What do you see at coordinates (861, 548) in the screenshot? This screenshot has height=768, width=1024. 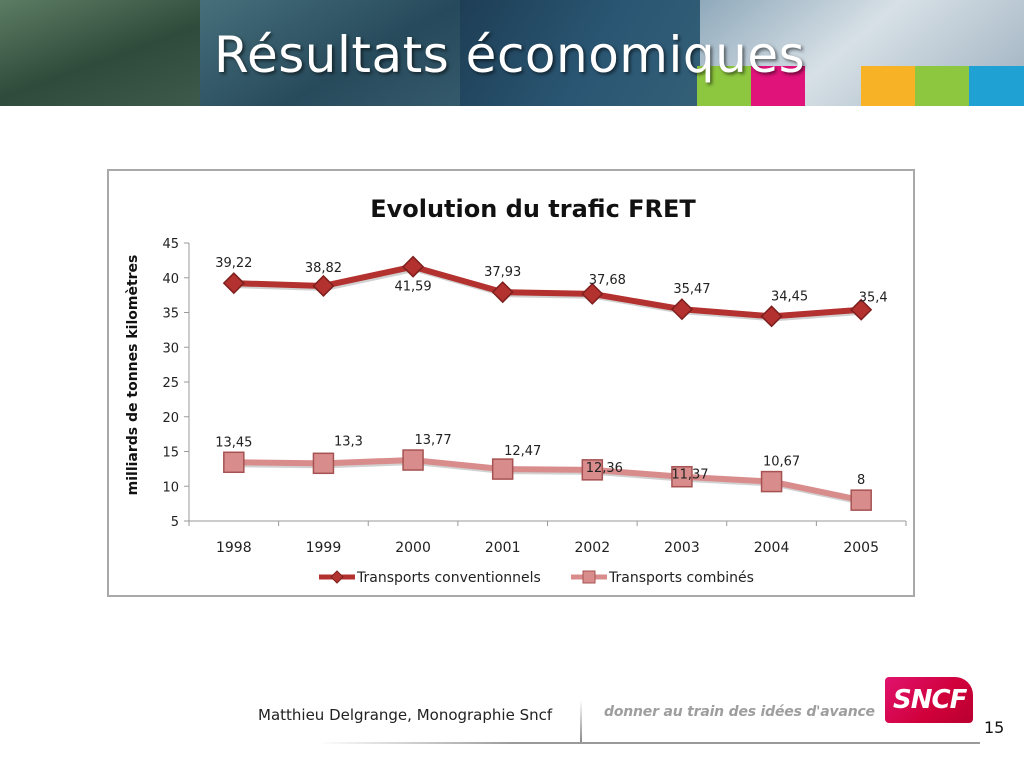 I see `x-tick-label: 2005` at bounding box center [861, 548].